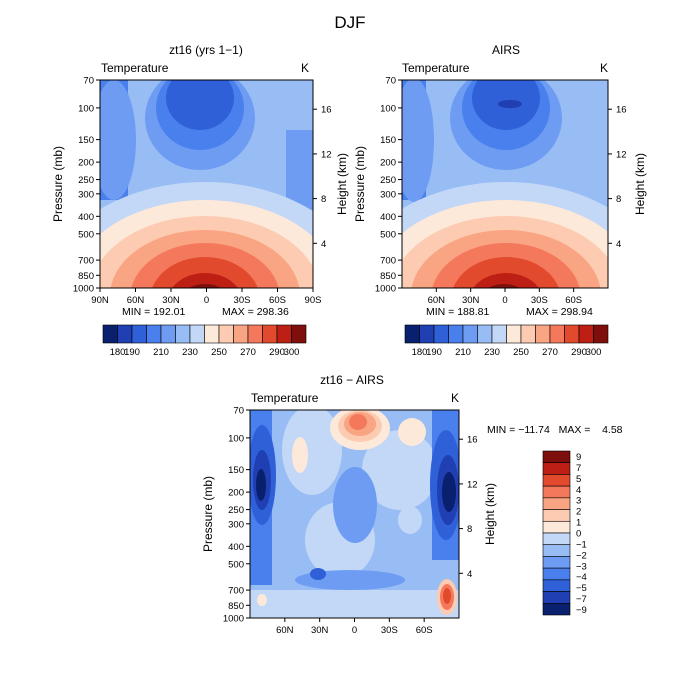  Describe the element at coordinates (455, 398) in the screenshot. I see `panel-difference-units-label: K` at that location.